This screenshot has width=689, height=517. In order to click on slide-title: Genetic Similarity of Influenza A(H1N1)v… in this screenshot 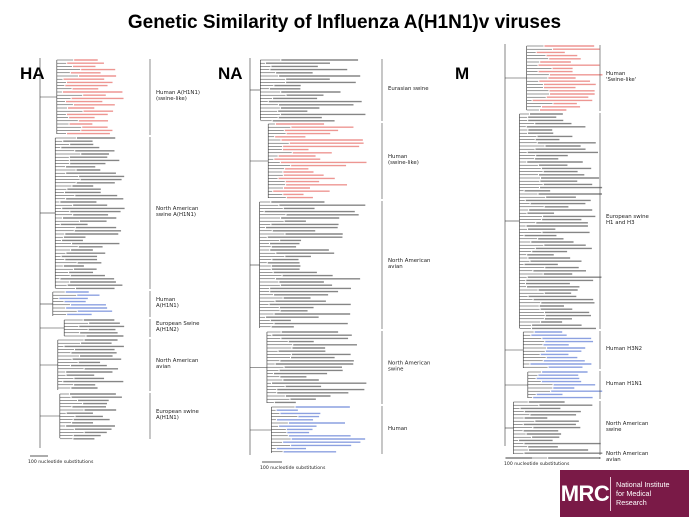, I will do `click(344, 22)`.